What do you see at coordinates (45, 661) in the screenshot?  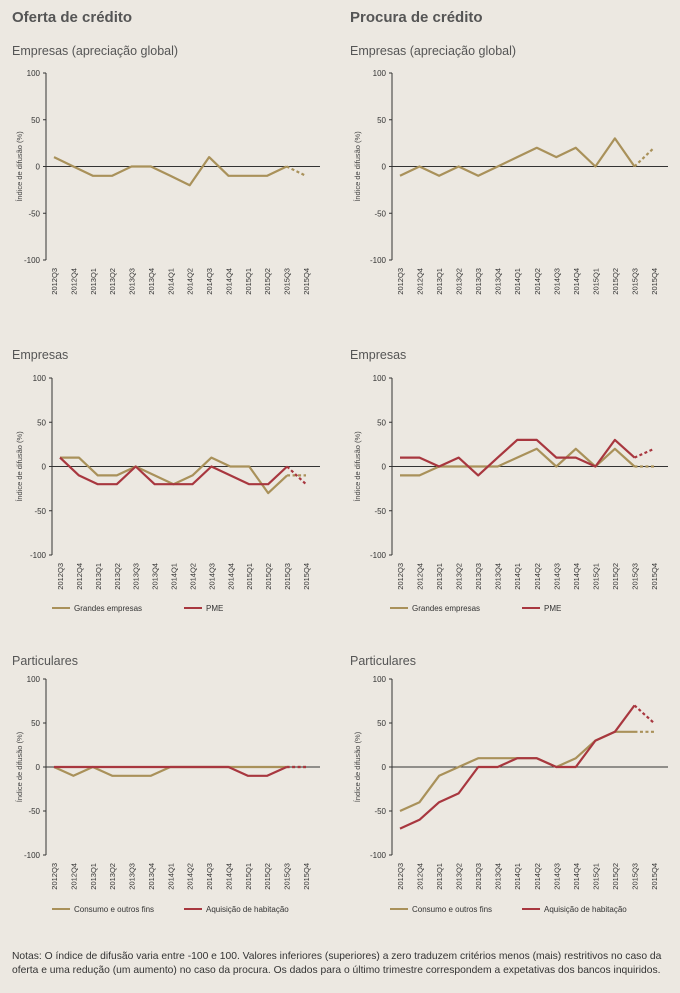 I see `chart-subtitle: Particulares` at bounding box center [45, 661].